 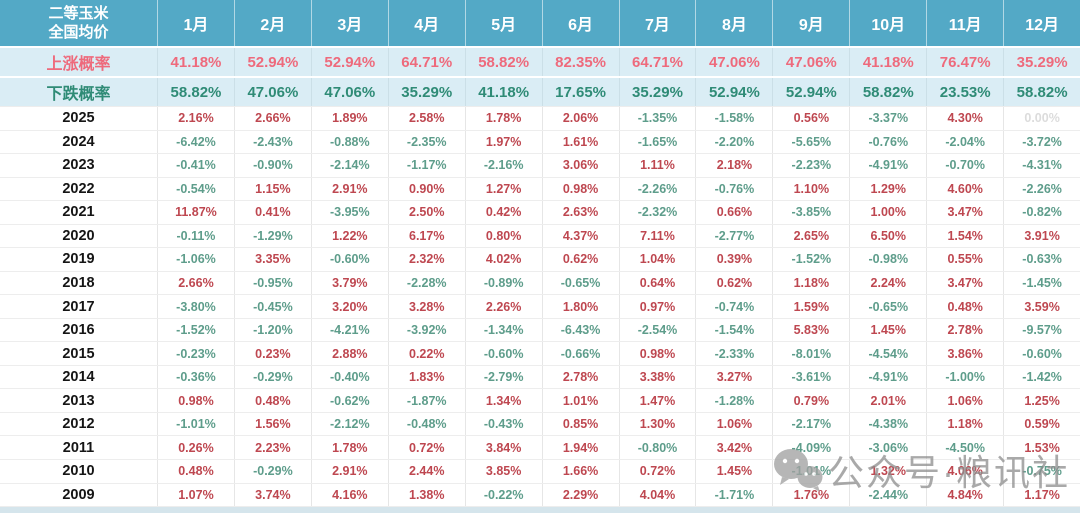 What do you see at coordinates (733, 495) in the screenshot?
I see `value-cell: -1.71%` at bounding box center [733, 495].